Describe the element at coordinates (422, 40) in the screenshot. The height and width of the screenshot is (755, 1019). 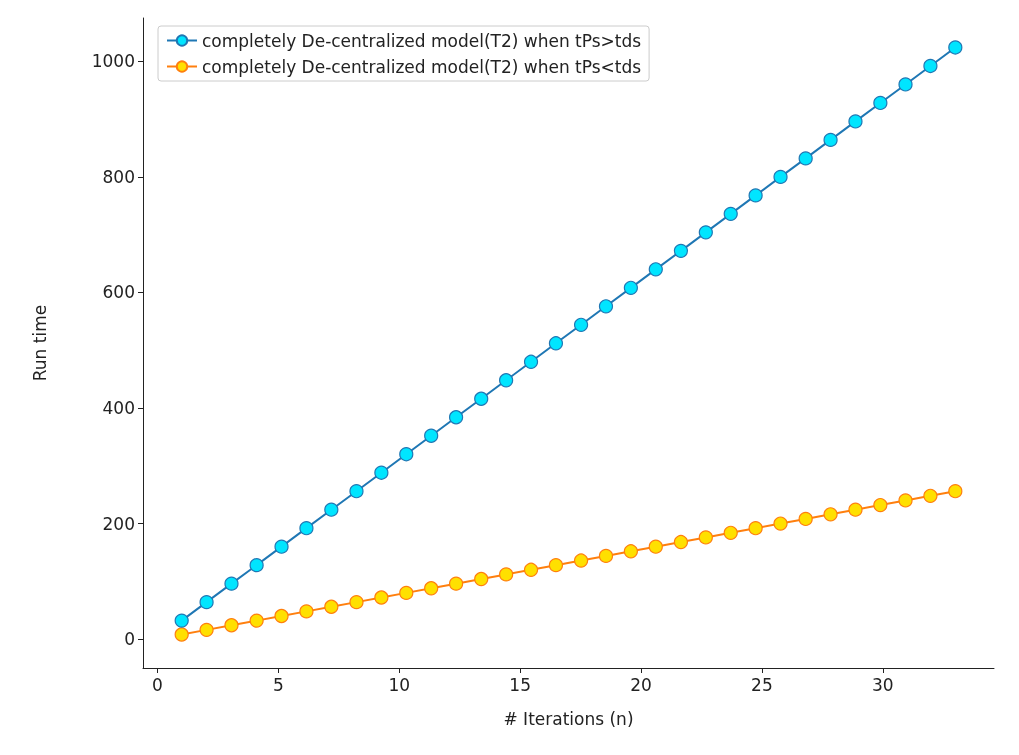
I see `legend-label: completely De-centralized model(T2) when tPs>tds` at that location.